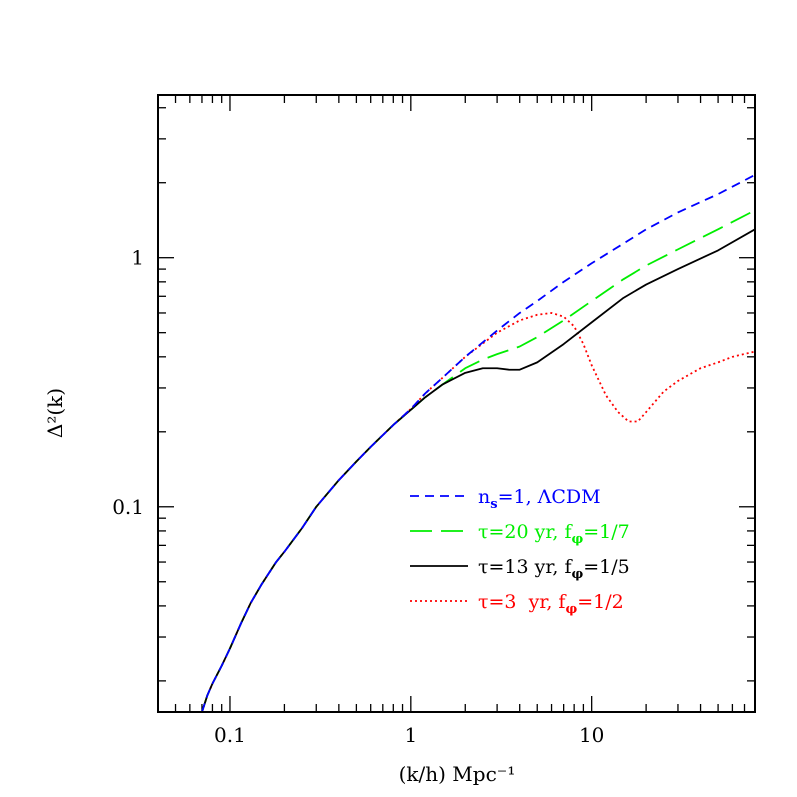  I want to click on y-tick-labels: 0.1 1, so click(128, 382).